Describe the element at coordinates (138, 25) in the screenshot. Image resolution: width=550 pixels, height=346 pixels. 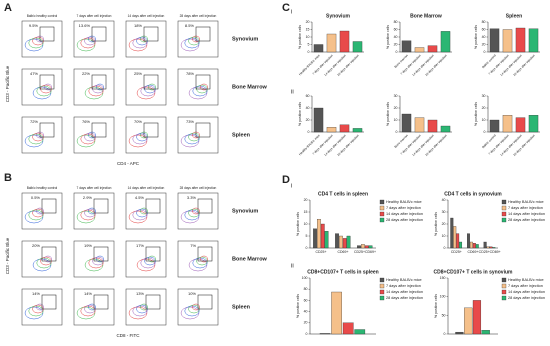
I see `gate-percent: 18%` at that location.